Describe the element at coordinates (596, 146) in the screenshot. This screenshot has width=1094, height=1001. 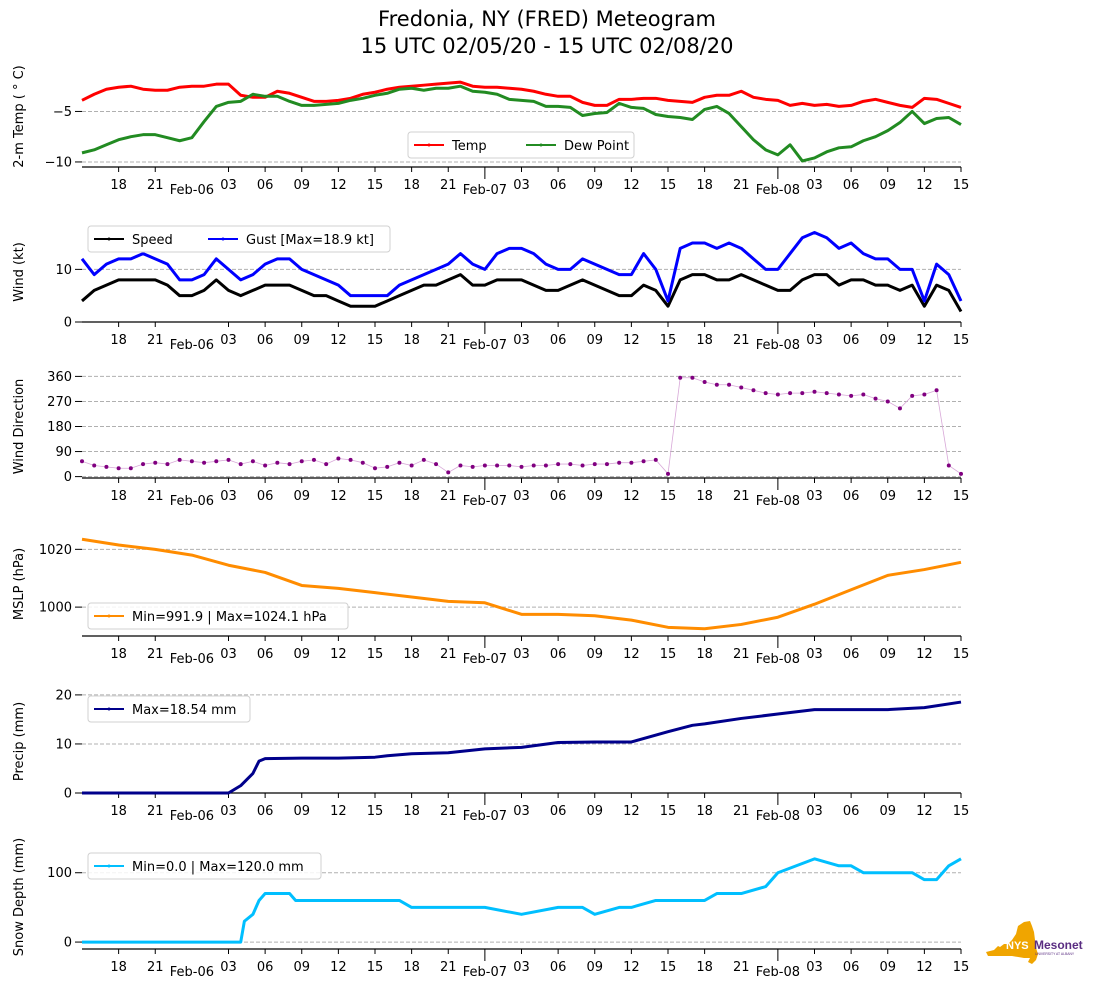
I see `legend-label: Dew Point` at that location.